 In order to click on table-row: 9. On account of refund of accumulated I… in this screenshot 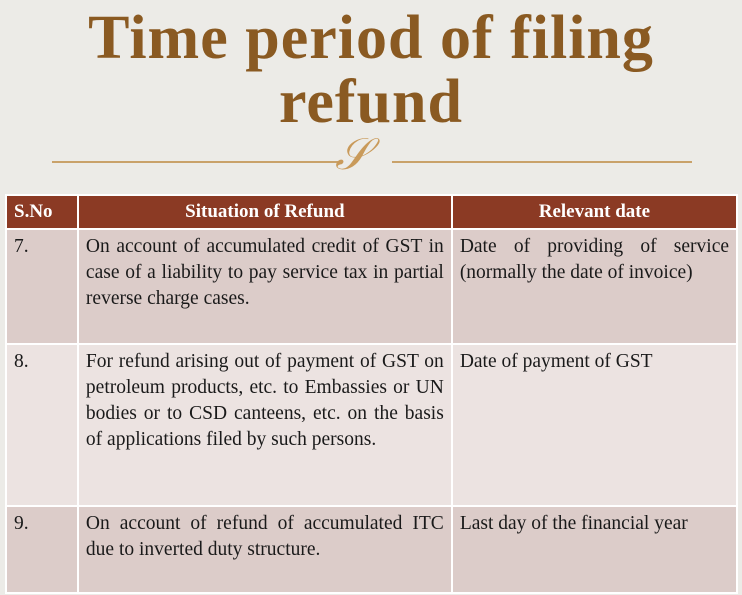, I will do `click(372, 549)`.